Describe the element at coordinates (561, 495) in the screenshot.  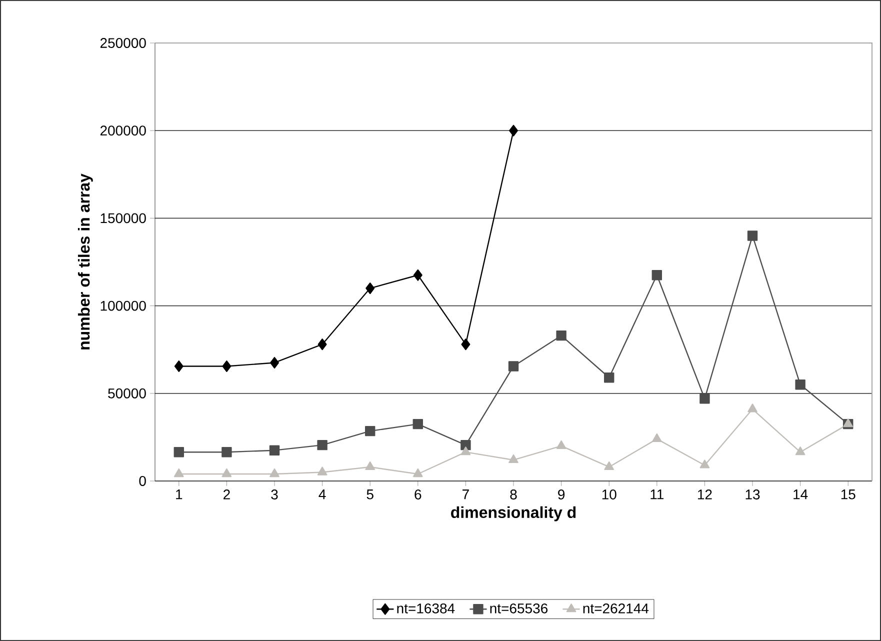
I see `x-tick-label: 9` at that location.